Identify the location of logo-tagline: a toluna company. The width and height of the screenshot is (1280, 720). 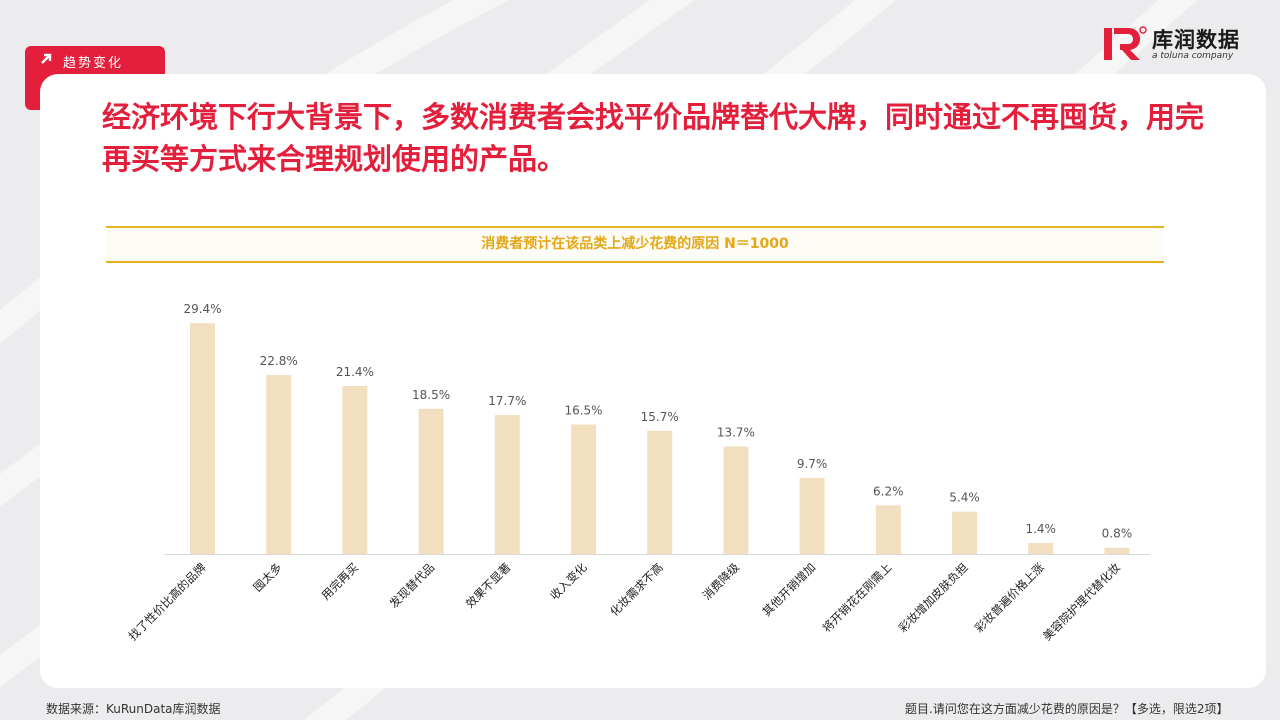
(1193, 56).